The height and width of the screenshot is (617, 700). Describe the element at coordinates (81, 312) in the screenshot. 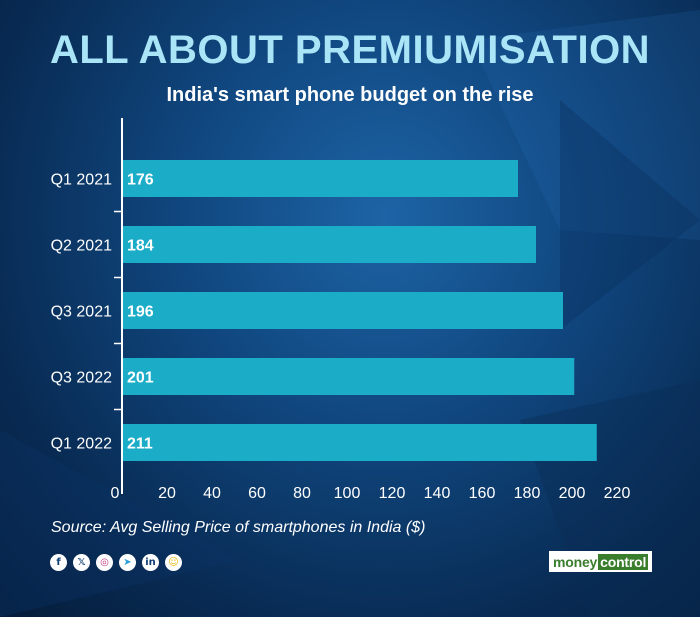

I see `category-label: Q3 2021` at that location.